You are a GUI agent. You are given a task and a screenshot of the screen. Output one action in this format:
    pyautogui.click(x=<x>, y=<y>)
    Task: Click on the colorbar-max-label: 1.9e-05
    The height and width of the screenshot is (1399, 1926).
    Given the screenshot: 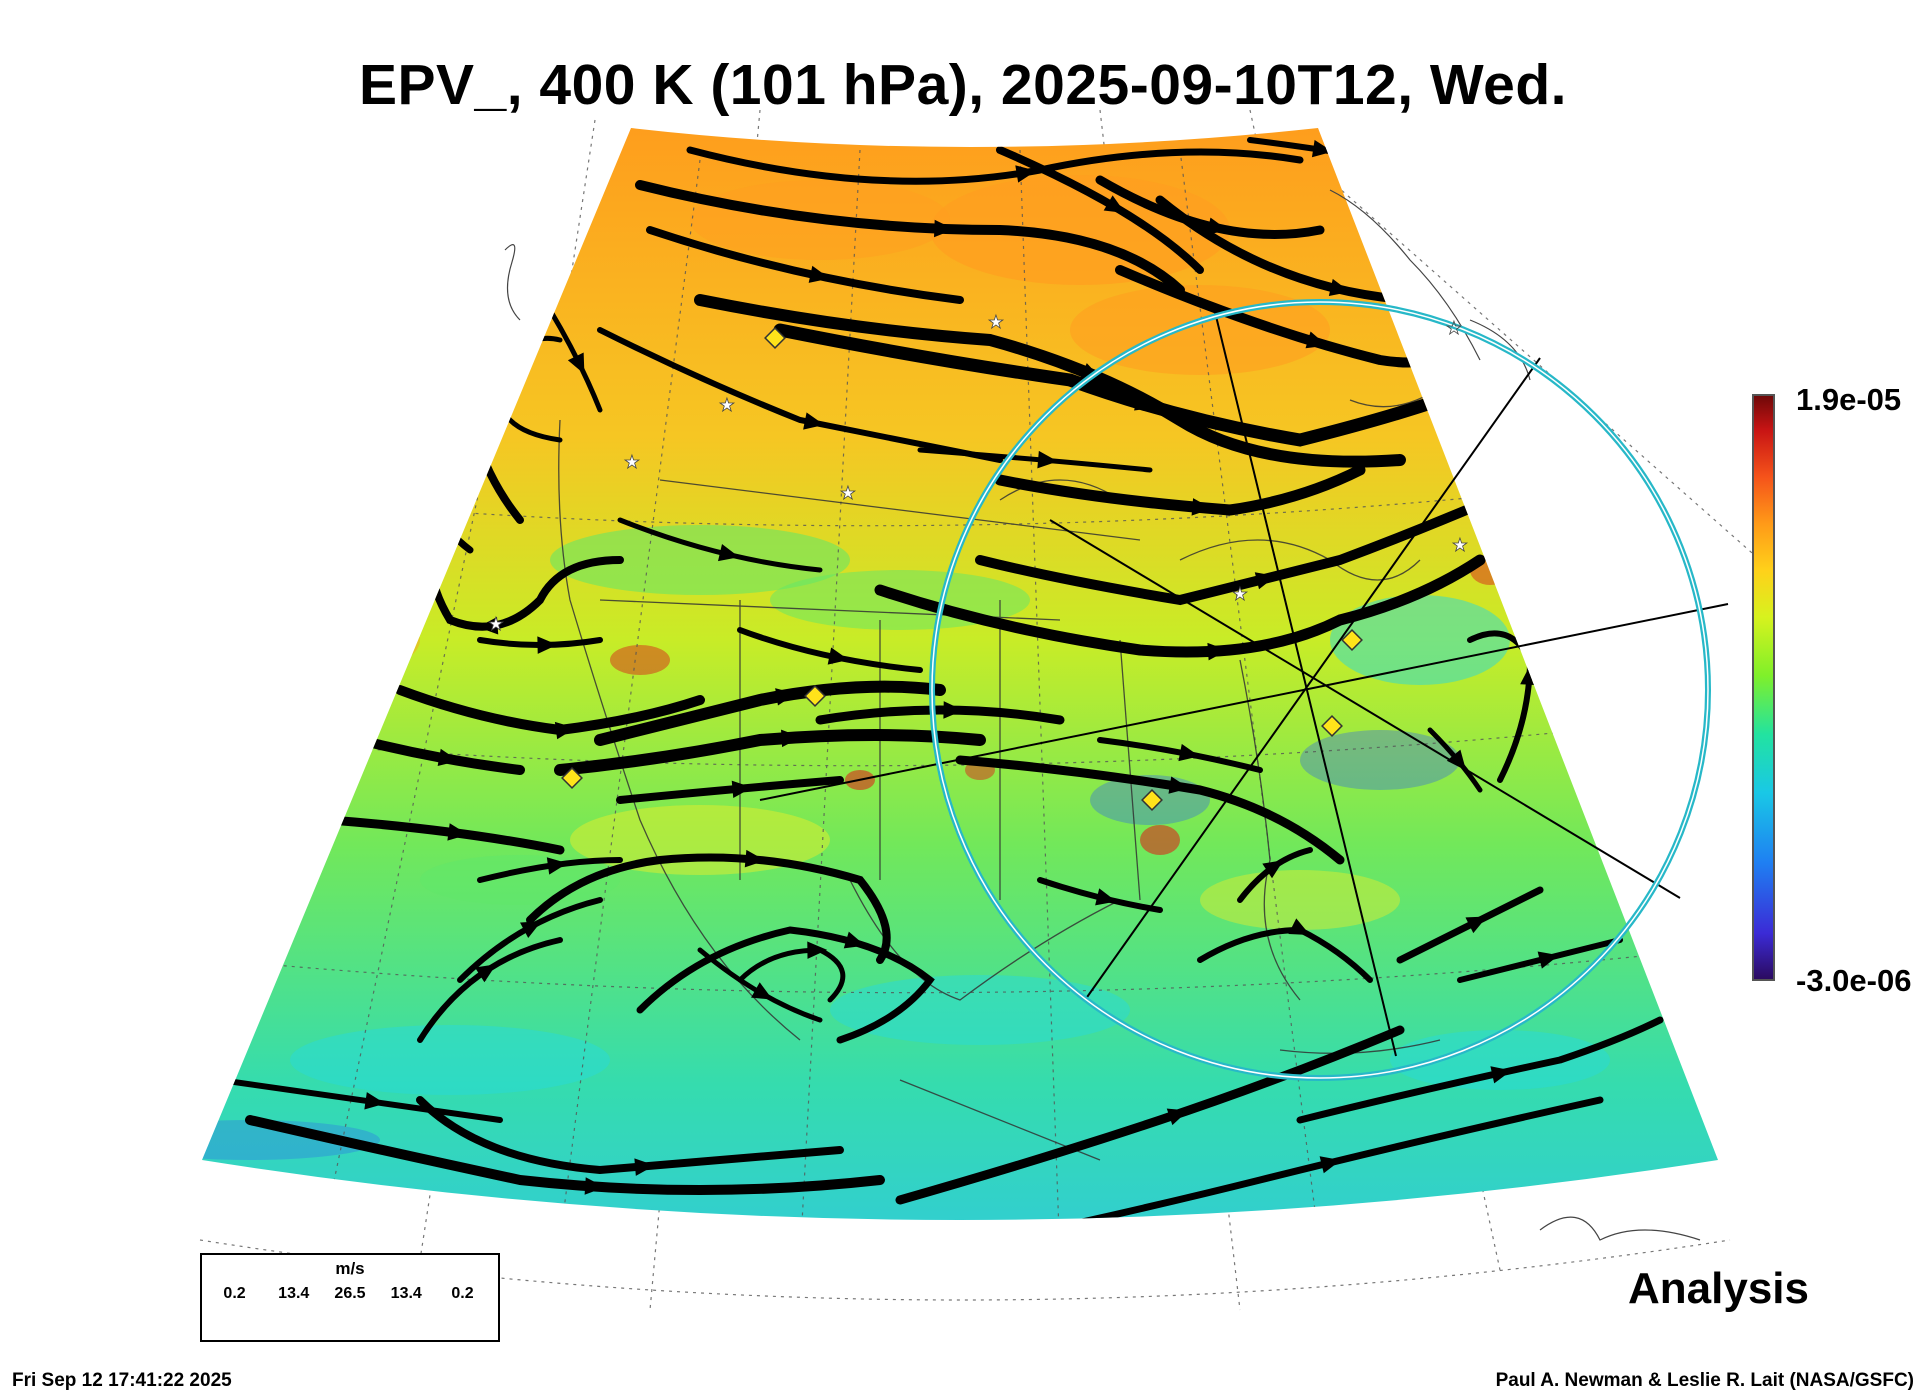 What is the action you would take?
    pyautogui.click(x=1849, y=399)
    